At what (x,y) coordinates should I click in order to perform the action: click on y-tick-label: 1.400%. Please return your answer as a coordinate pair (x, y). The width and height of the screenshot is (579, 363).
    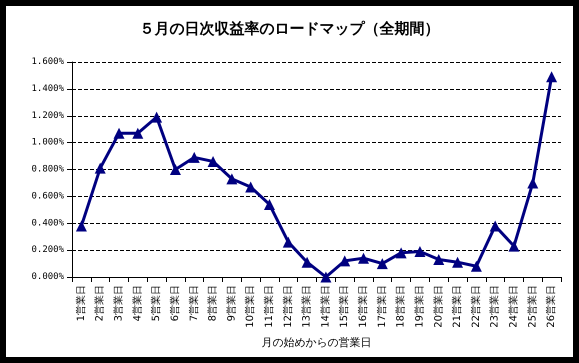
    Looking at the image, I should click on (48, 89).